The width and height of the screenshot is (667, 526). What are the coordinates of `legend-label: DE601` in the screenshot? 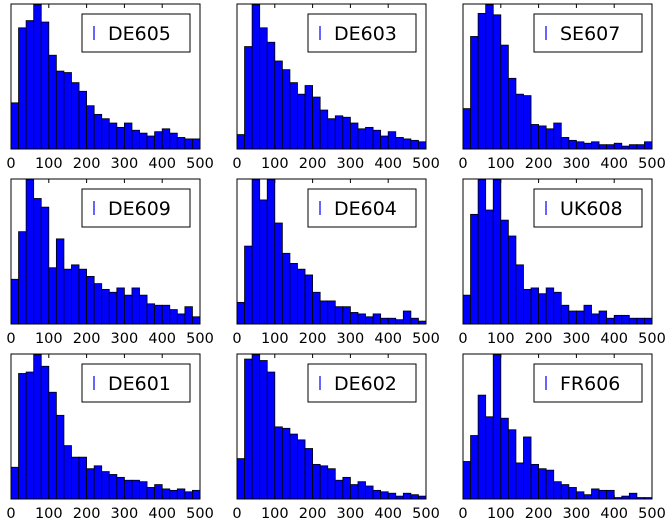 It's located at (139, 384).